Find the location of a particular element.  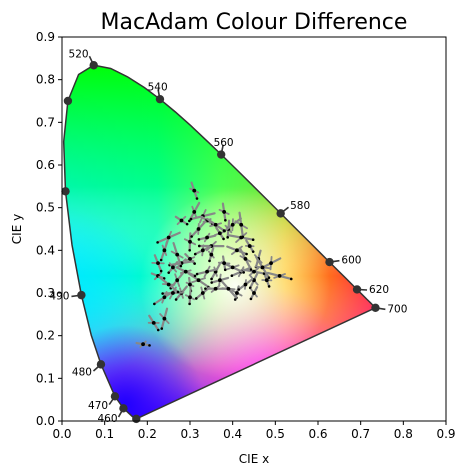

x-axis-label: CIE x is located at coordinates (254, 459).